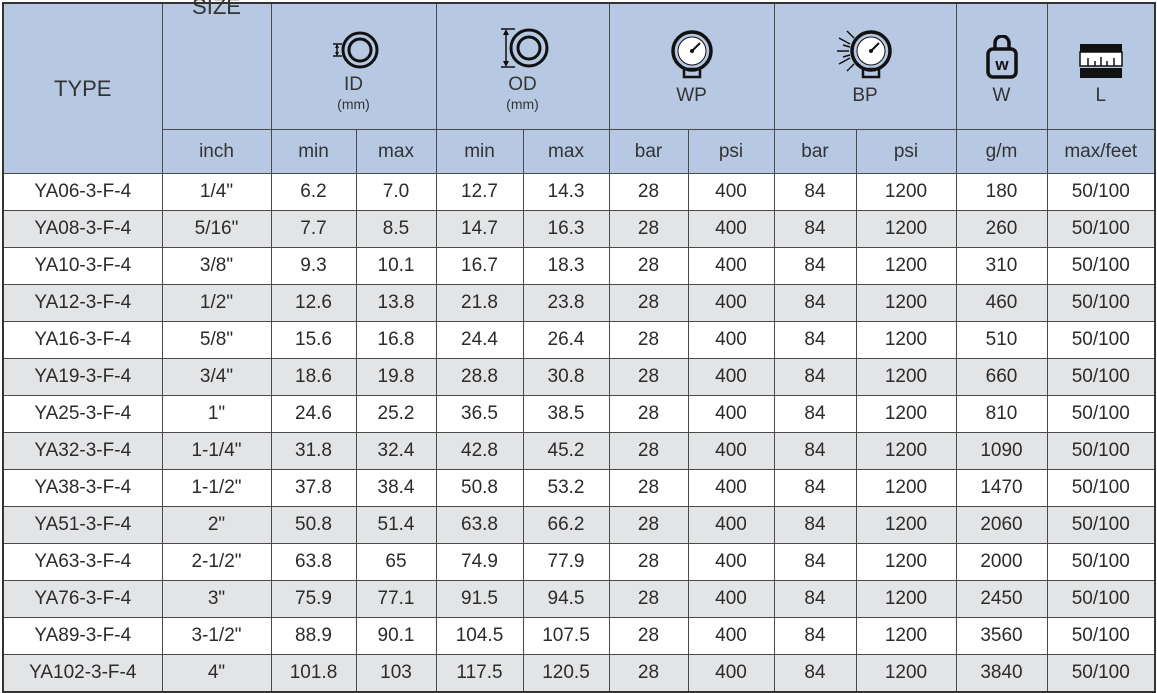 Image resolution: width=1157 pixels, height=693 pixels. What do you see at coordinates (566, 525) in the screenshot?
I see `cell-od-max: 66.2` at bounding box center [566, 525].